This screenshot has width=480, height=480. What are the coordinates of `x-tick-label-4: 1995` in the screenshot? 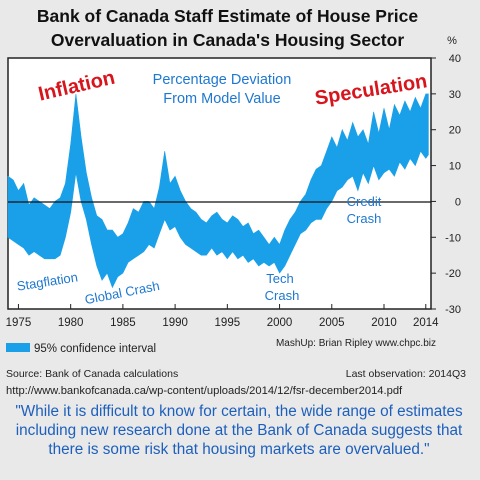 It's located at (228, 323).